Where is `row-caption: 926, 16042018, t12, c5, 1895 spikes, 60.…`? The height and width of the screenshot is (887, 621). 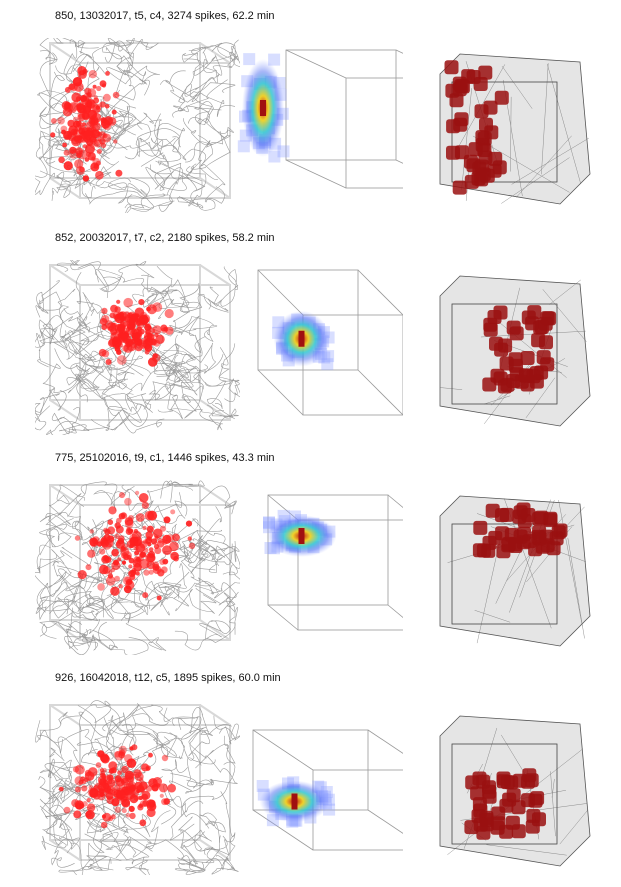 row-caption: 926, 16042018, t12, c5, 1895 spikes, 60.… is located at coordinates (168, 678).